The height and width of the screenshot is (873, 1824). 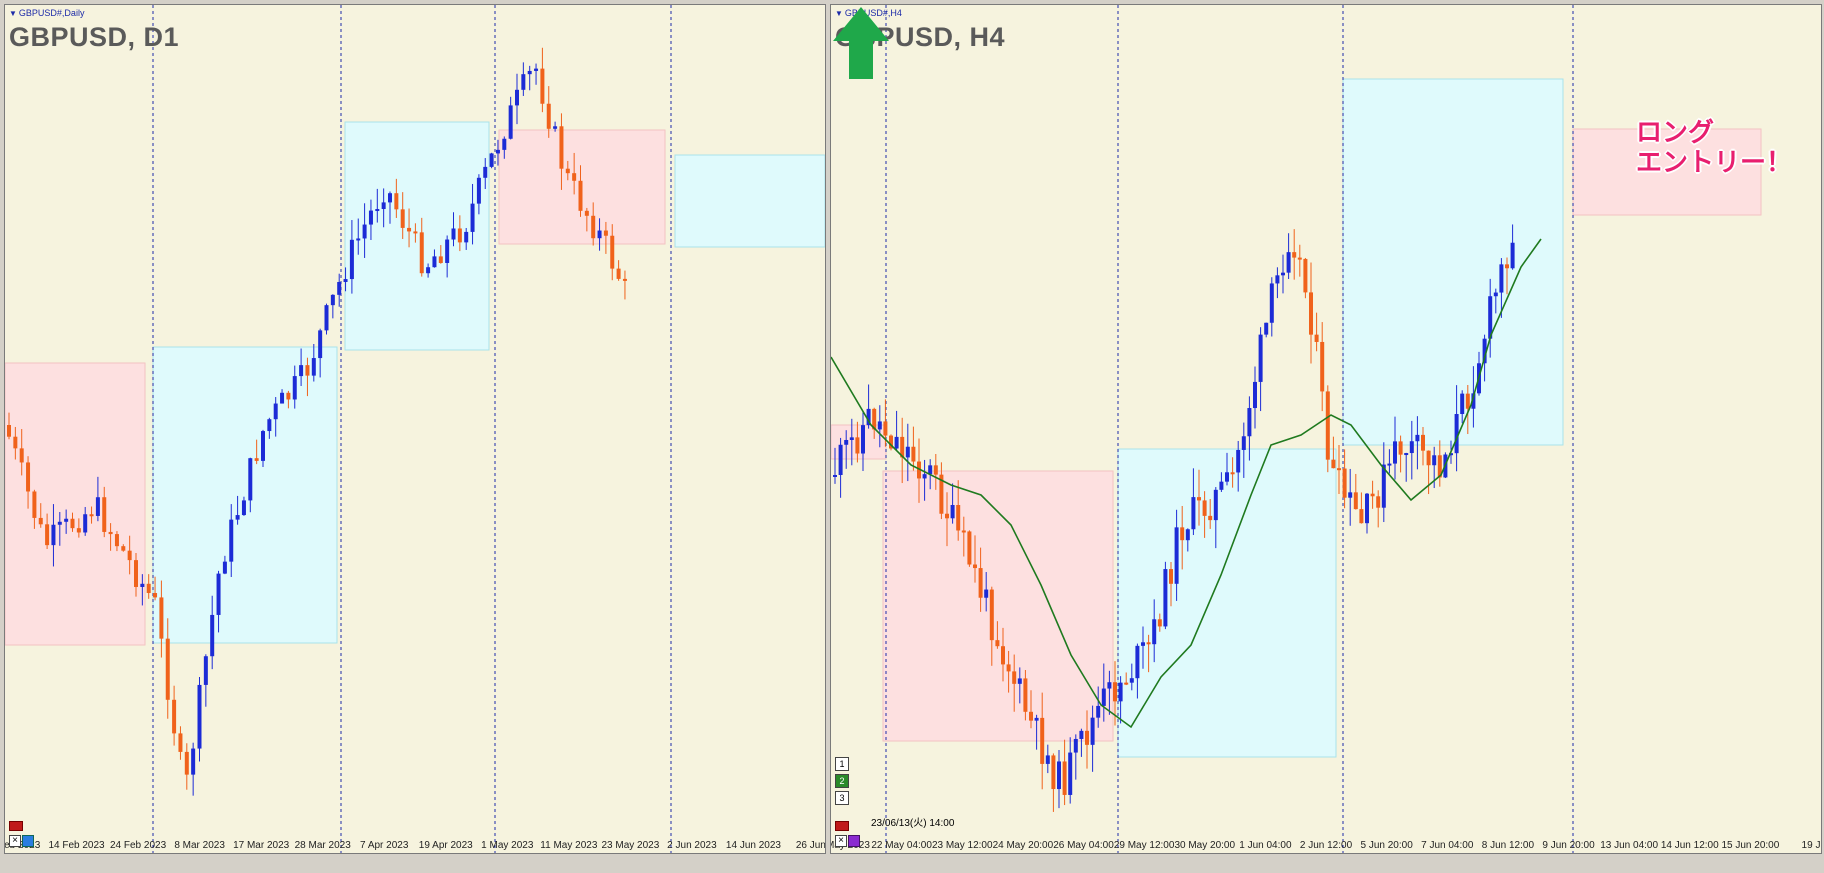 I want to click on up-arrow-icon, so click(x=861, y=43).